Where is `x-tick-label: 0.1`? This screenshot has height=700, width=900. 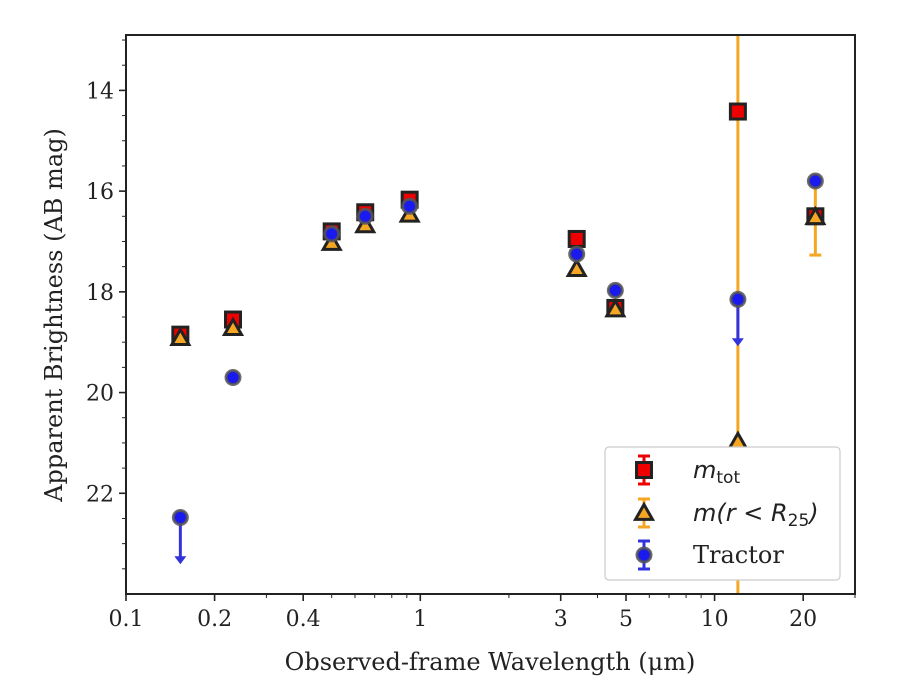 x-tick-label: 0.1 is located at coordinates (126, 619).